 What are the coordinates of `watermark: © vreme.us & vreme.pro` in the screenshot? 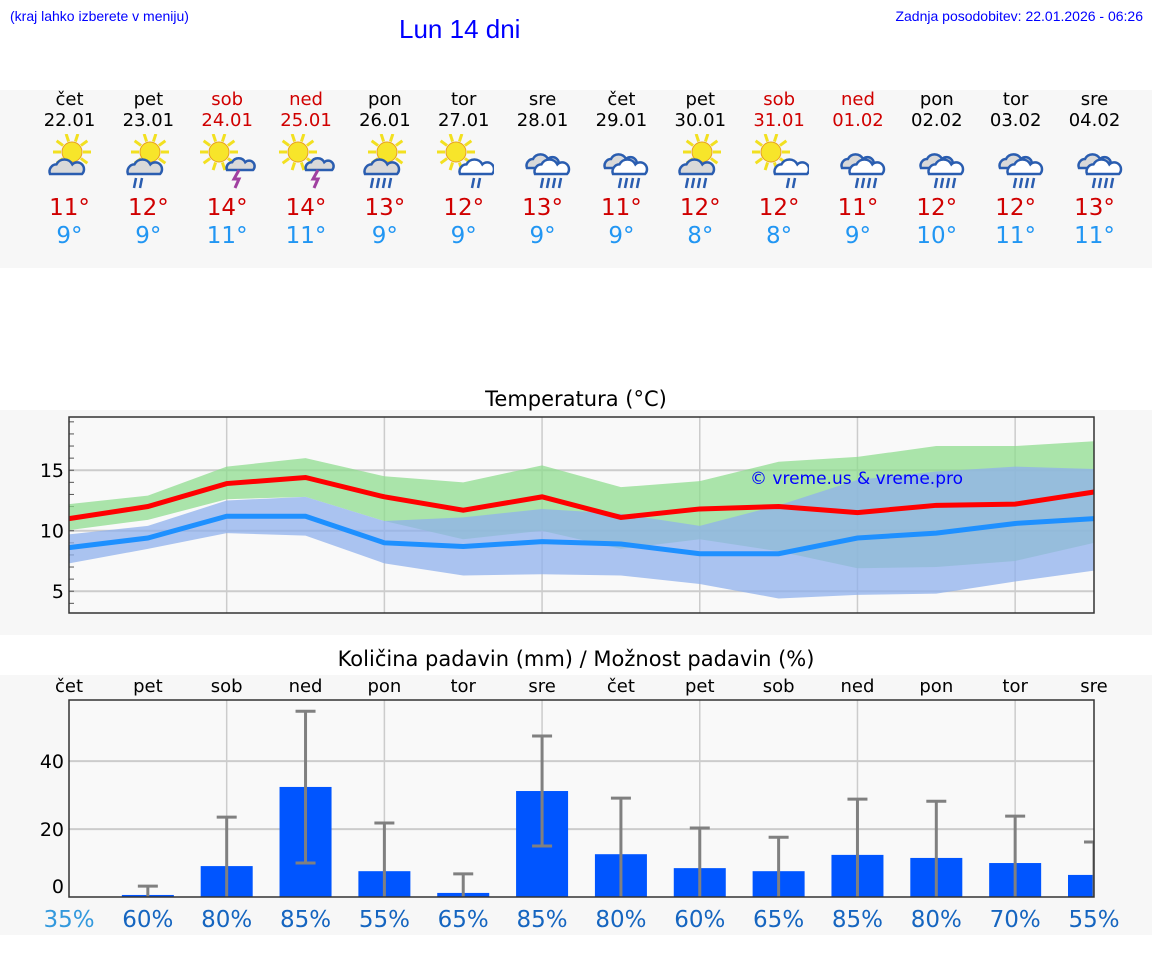 It's located at (856, 479).